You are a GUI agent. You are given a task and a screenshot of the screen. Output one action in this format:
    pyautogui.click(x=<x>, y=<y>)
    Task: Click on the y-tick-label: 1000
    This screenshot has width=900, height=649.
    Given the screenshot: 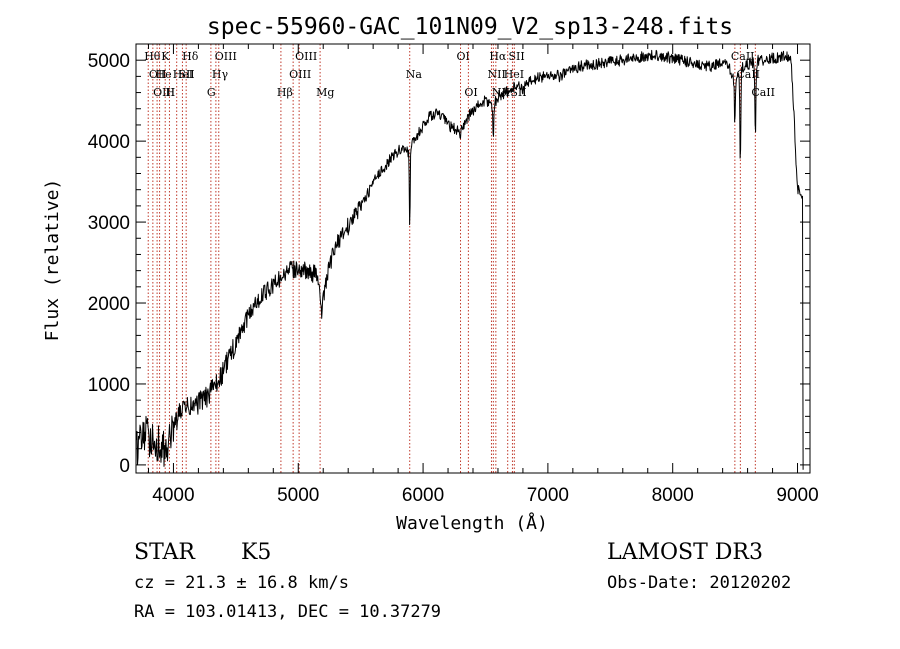 What is the action you would take?
    pyautogui.click(x=109, y=385)
    